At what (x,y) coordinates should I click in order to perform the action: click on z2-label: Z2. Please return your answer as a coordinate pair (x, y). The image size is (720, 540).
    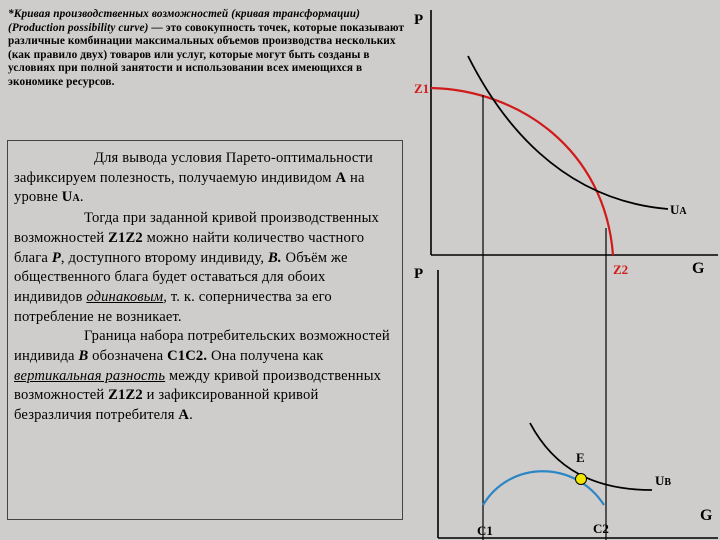
    Looking at the image, I should click on (620, 269).